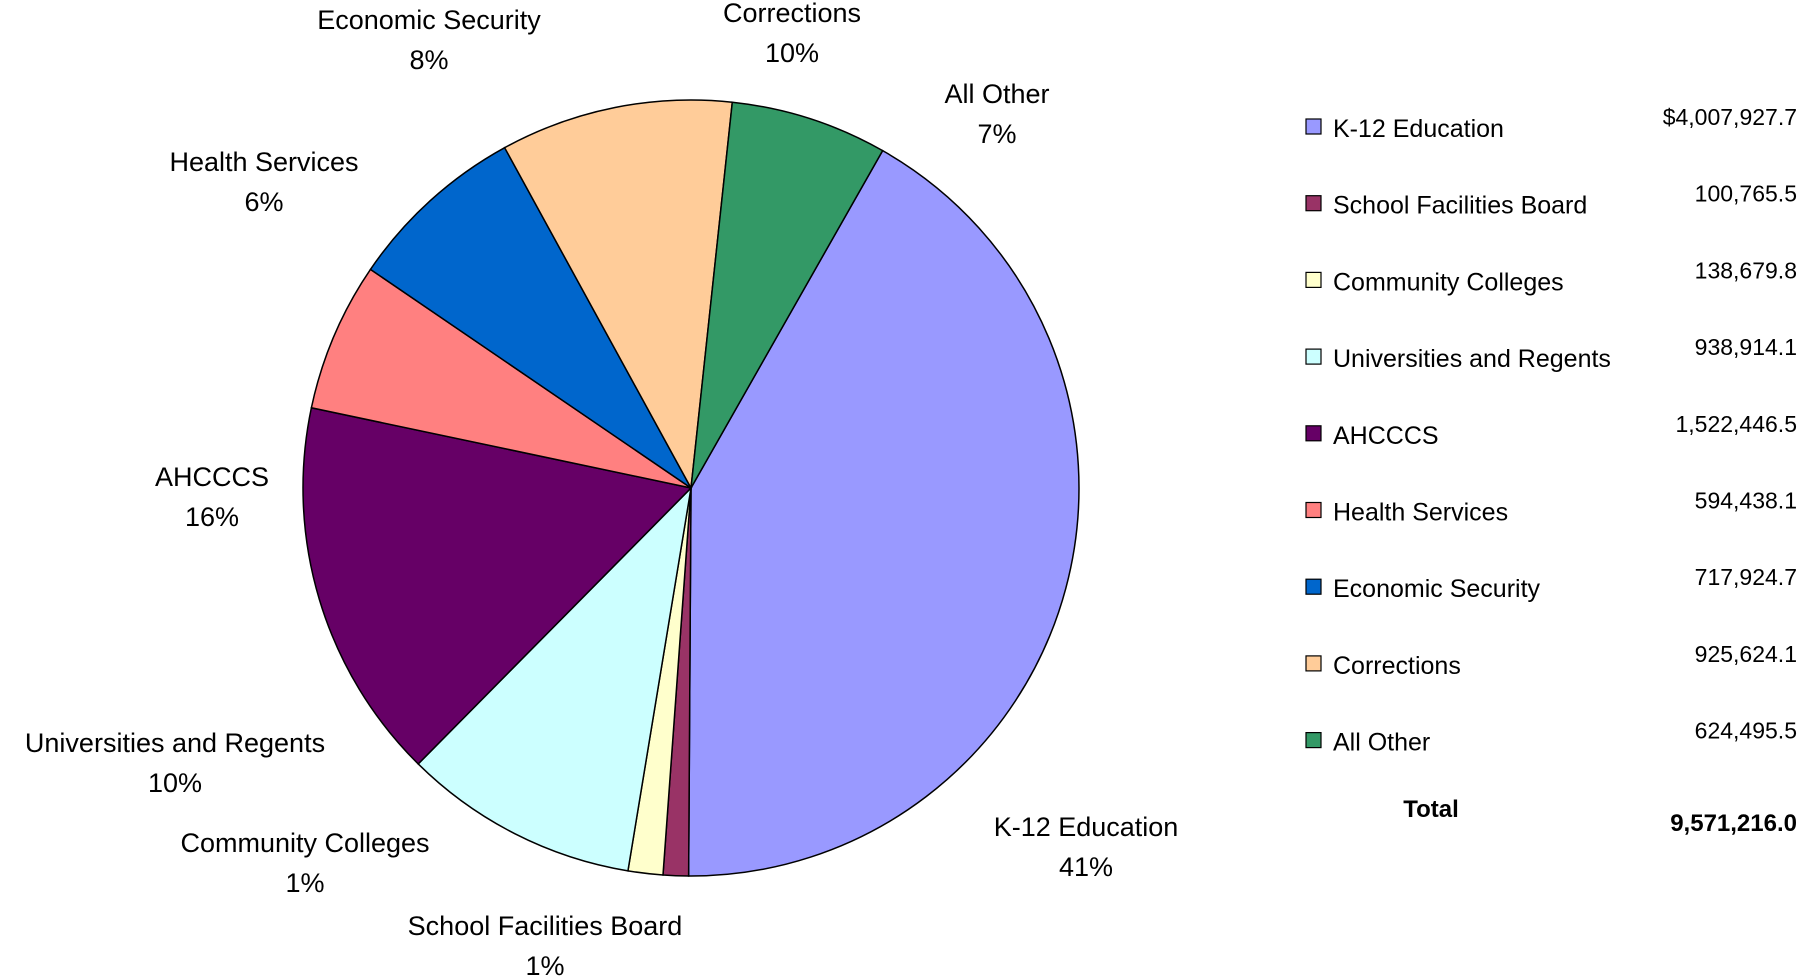 The height and width of the screenshot is (980, 1804). I want to click on pie-slice-all-other, so click(787, 295).